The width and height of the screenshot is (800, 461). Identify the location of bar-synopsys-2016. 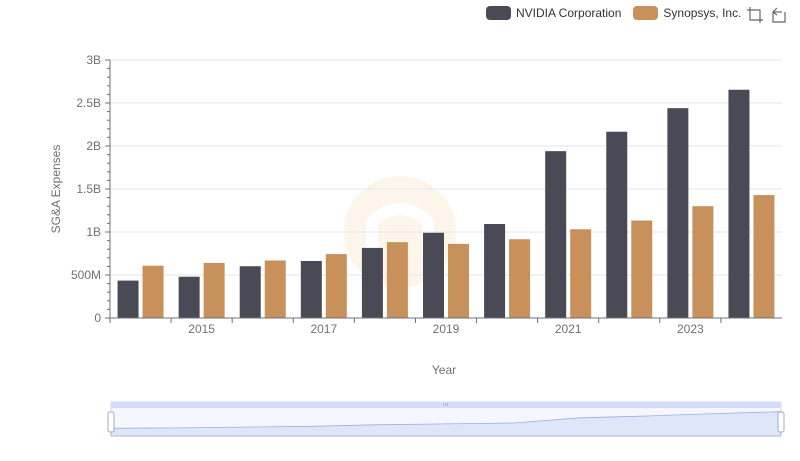
(275, 289).